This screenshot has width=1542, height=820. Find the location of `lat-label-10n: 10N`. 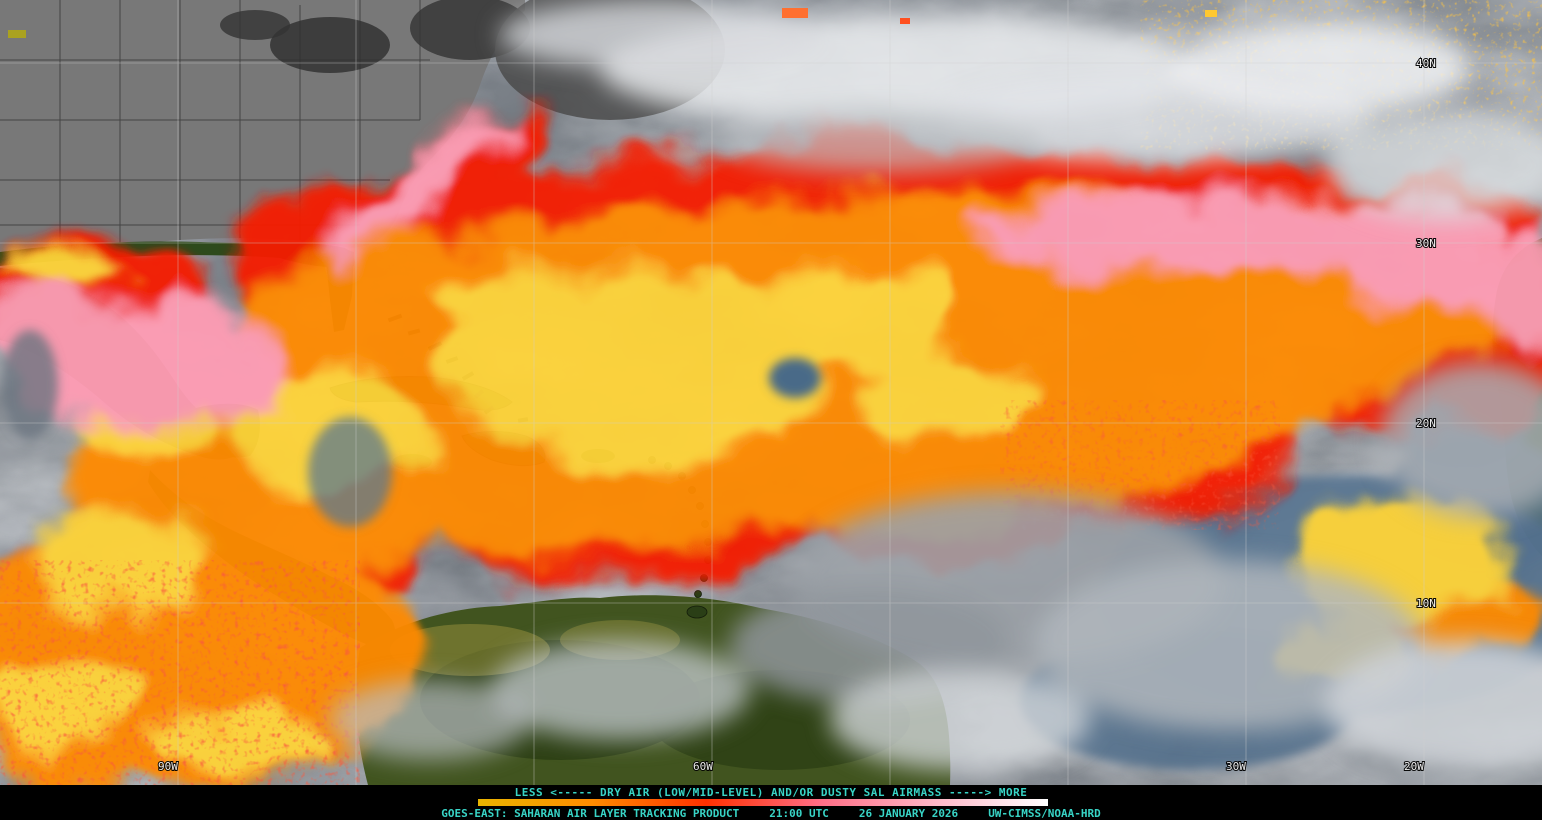

lat-label-10n: 10N is located at coordinates (1426, 603).